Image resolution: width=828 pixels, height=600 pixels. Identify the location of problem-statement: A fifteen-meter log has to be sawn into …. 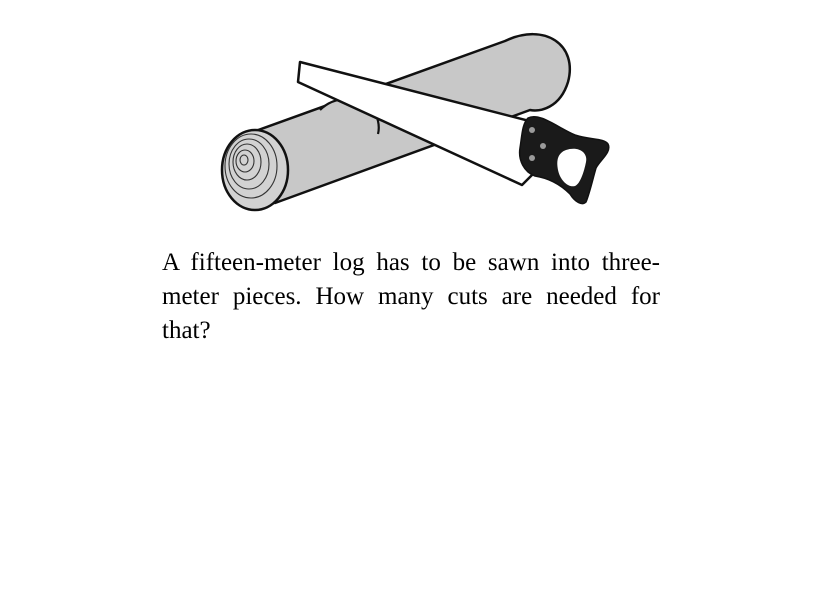
(411, 296).